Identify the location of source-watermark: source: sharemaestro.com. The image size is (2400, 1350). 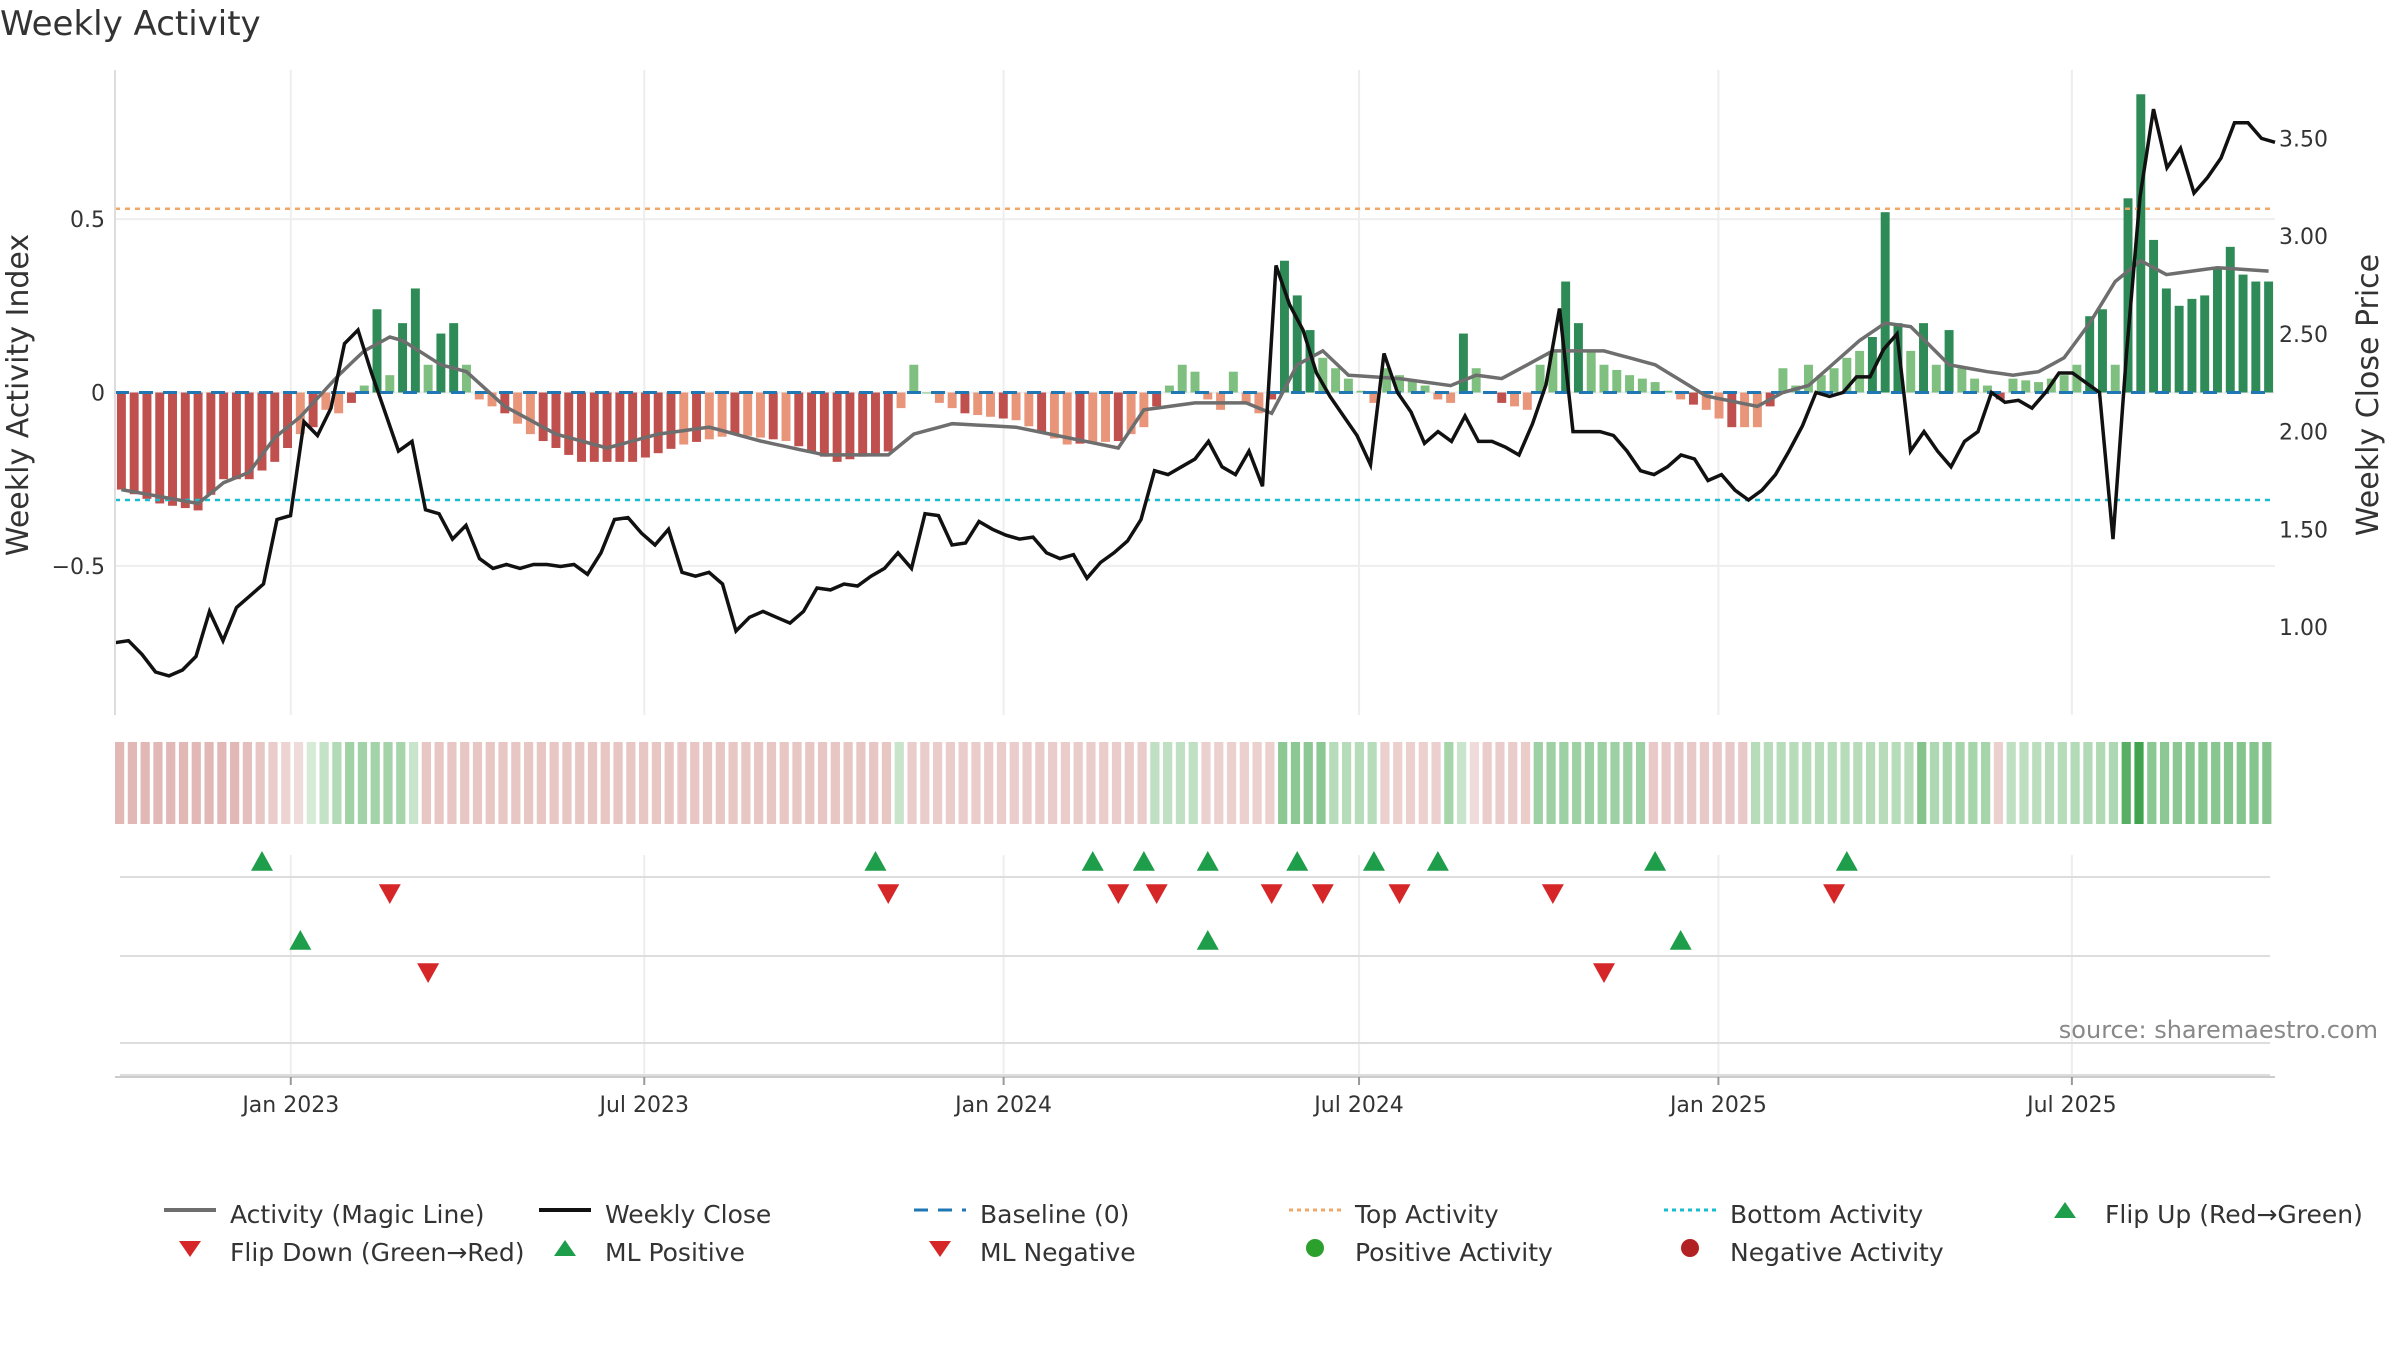
(2218, 1030).